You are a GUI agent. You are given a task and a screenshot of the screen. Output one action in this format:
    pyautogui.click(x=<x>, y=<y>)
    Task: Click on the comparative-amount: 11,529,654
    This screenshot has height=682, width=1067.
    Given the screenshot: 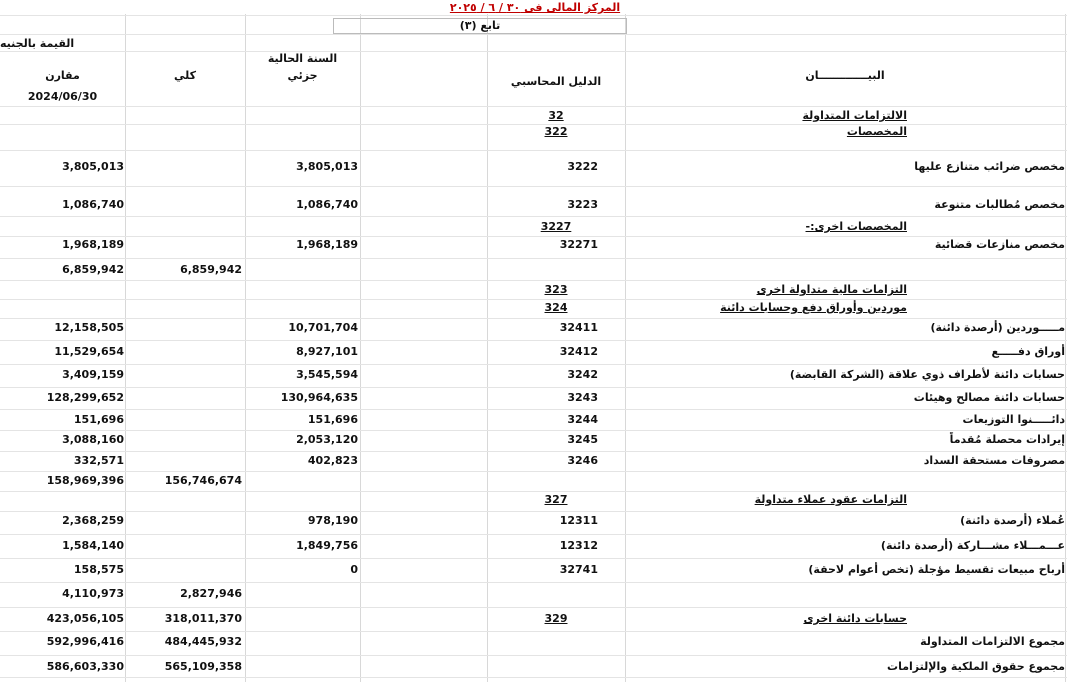 What is the action you would take?
    pyautogui.click(x=89, y=351)
    